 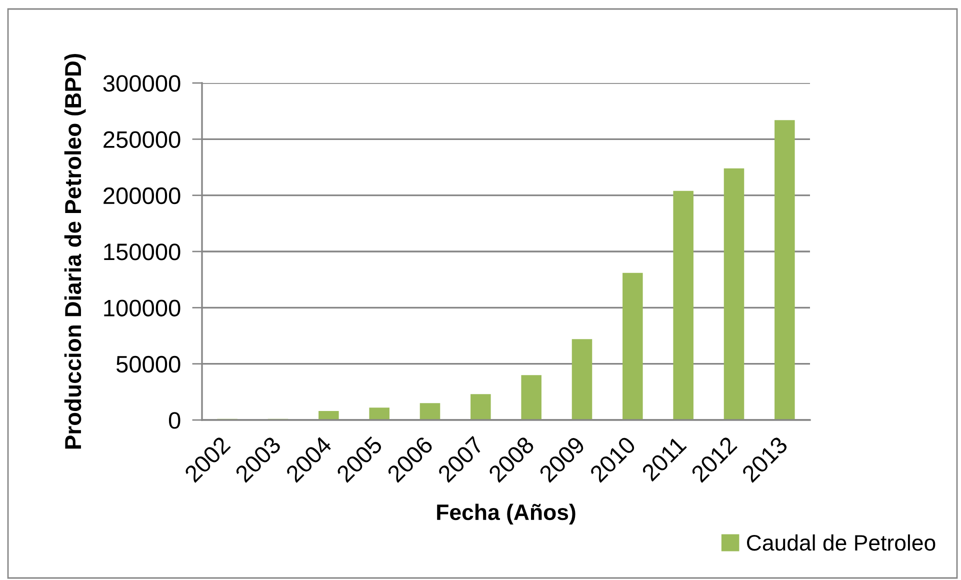 What do you see at coordinates (506, 514) in the screenshot?
I see `x-axis-title: Fecha (Años)` at bounding box center [506, 514].